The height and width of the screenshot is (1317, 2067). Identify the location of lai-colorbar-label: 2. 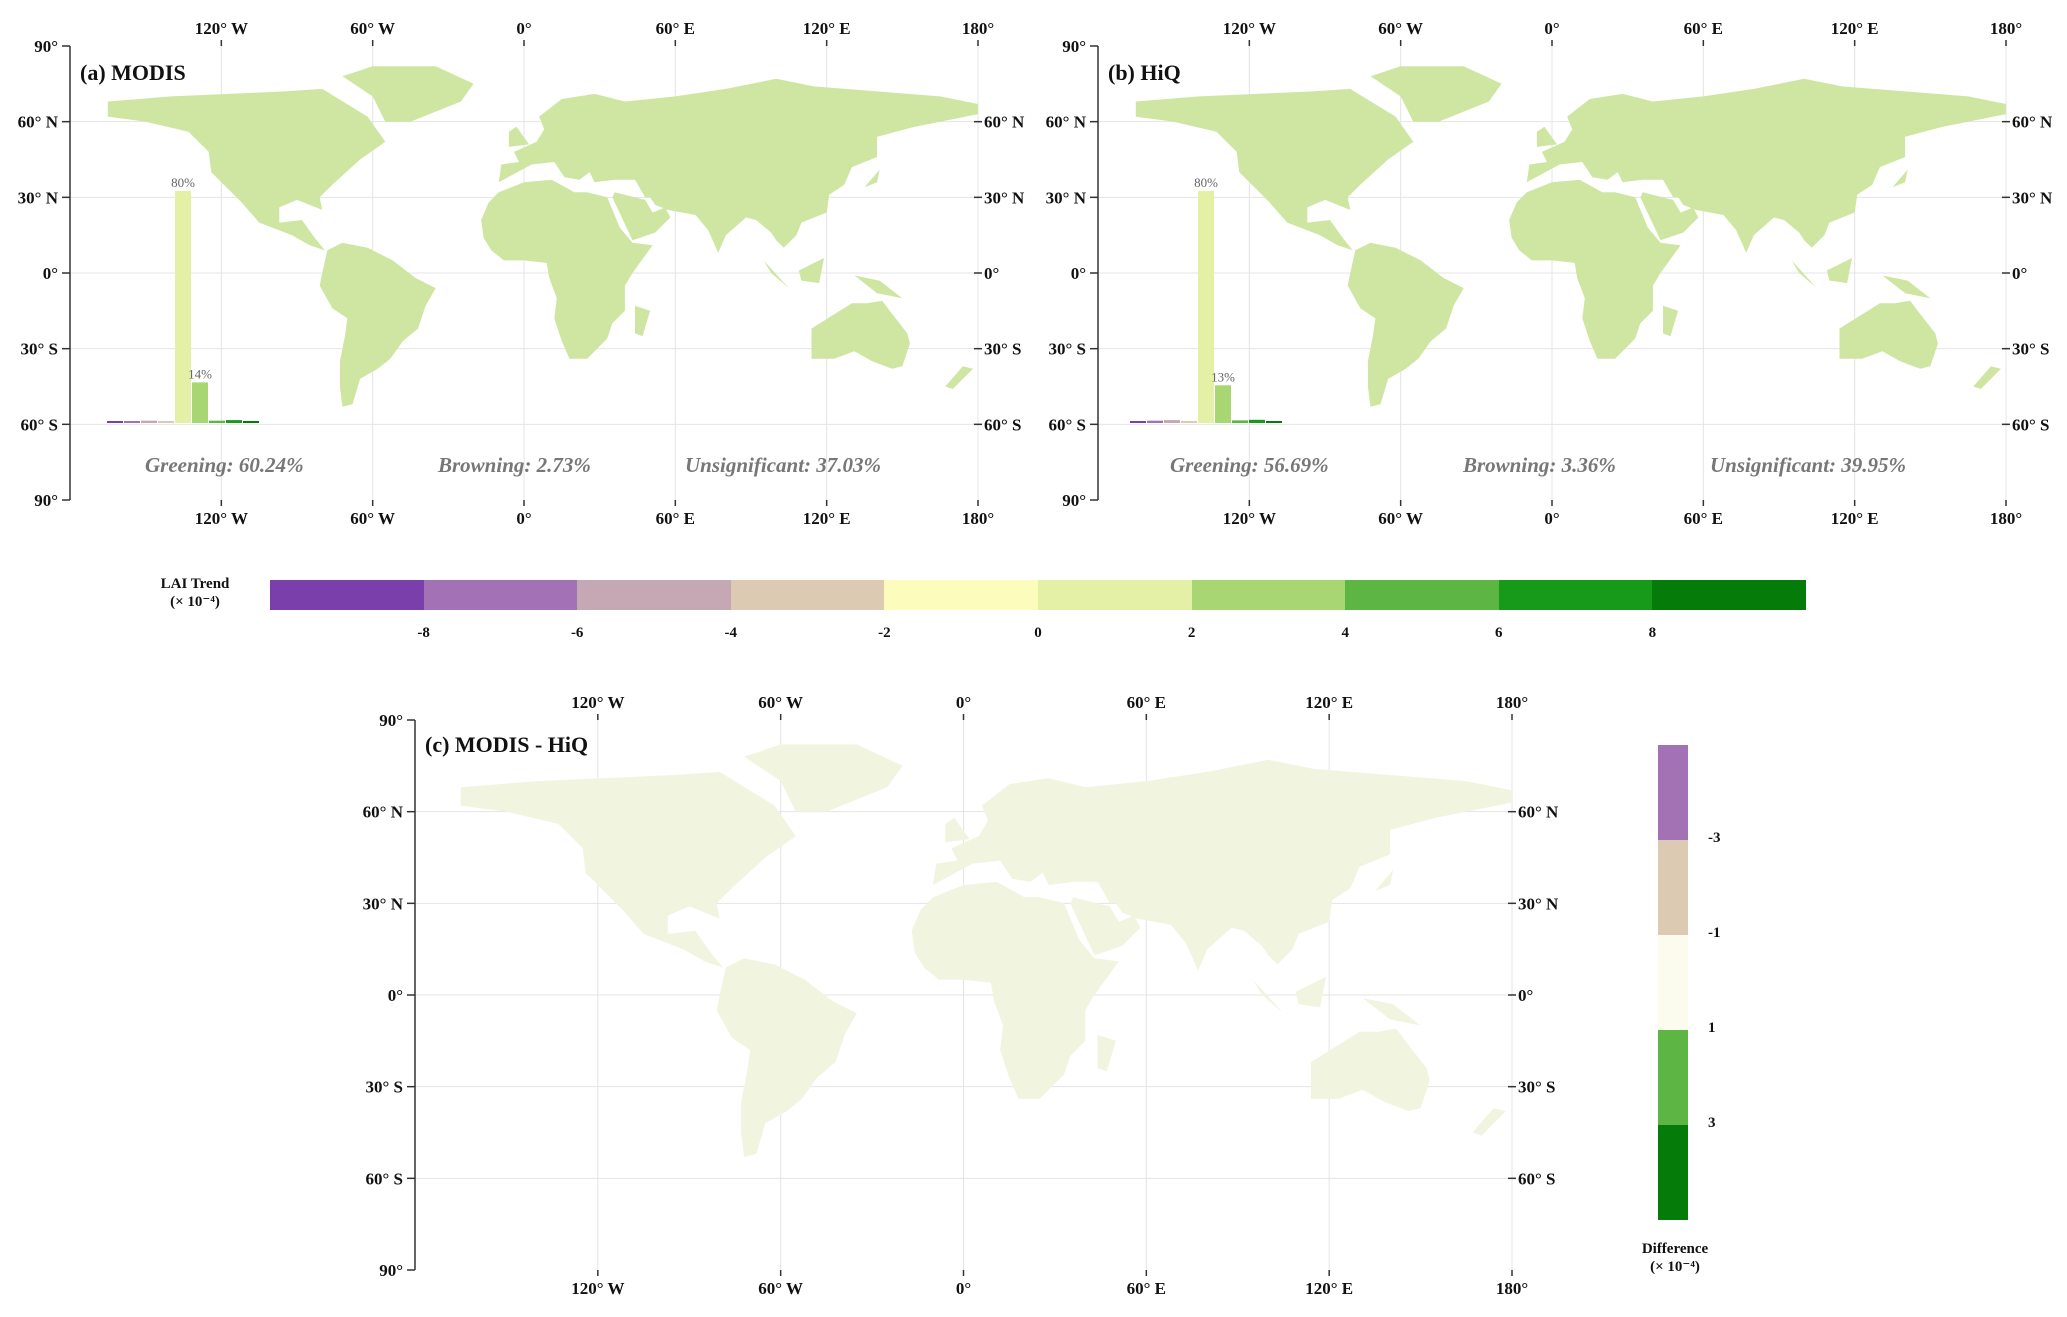
(1191, 633).